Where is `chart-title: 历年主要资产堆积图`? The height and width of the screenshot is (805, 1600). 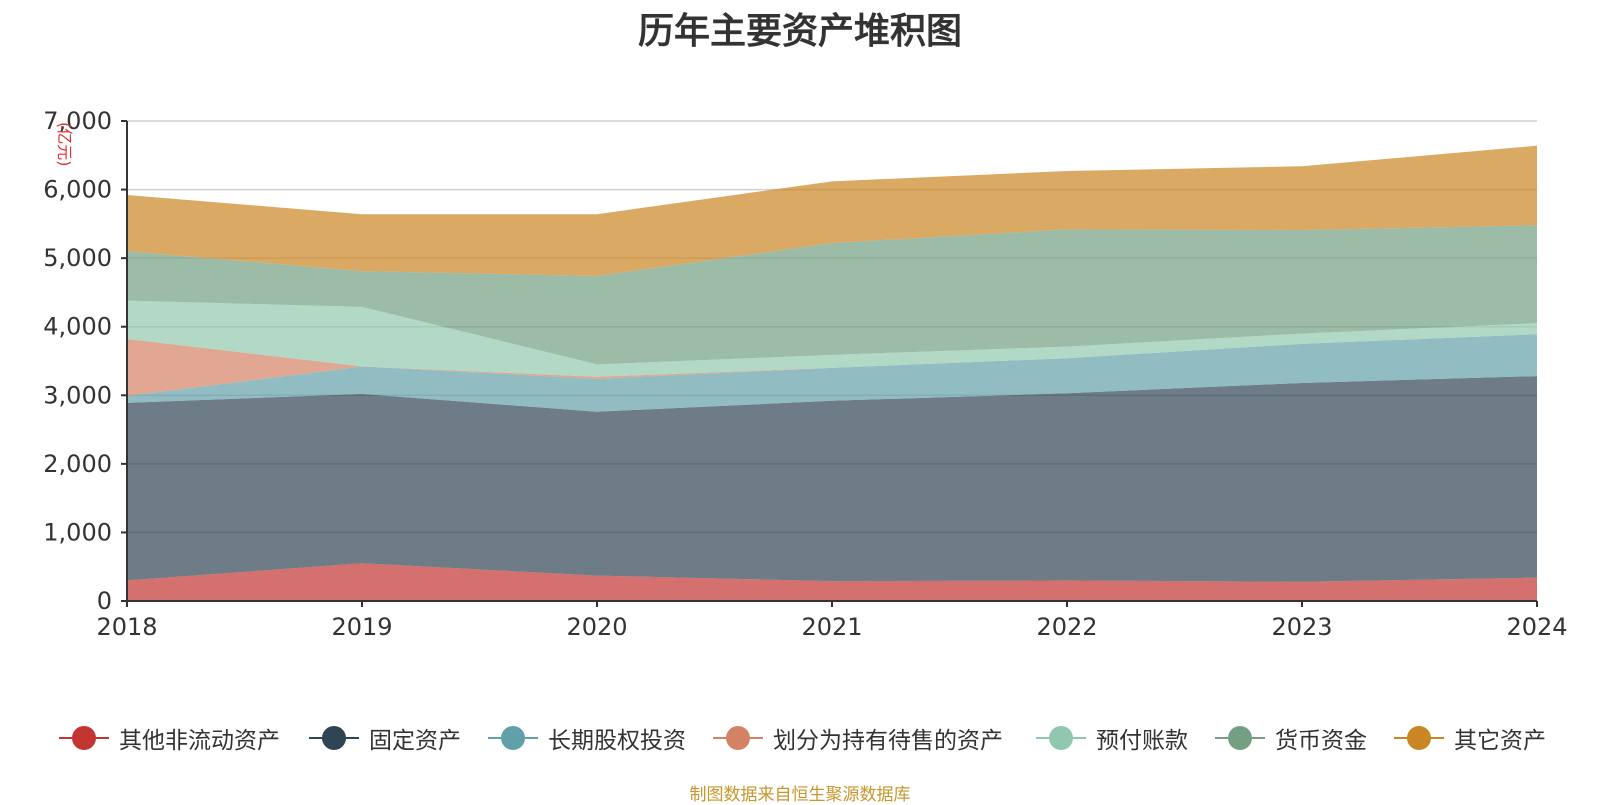
chart-title: 历年主要资产堆积图 is located at coordinates (799, 31).